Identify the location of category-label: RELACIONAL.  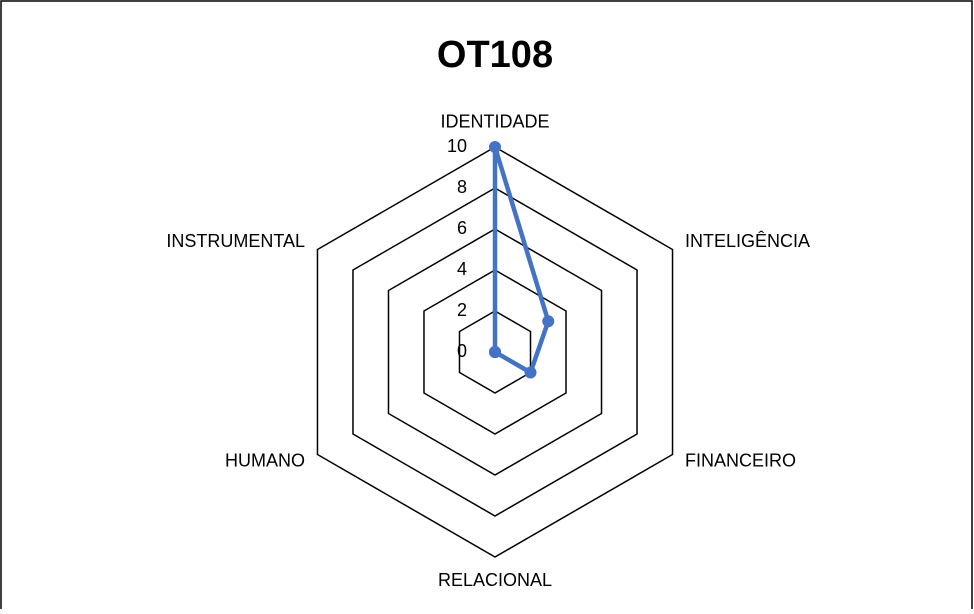
(495, 580).